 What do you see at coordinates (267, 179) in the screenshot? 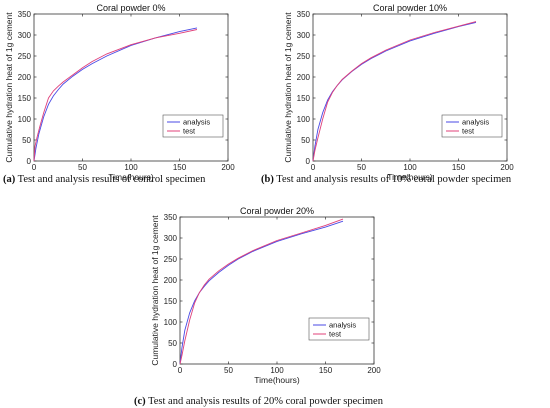
I see `caption-label: (b)` at bounding box center [267, 179].